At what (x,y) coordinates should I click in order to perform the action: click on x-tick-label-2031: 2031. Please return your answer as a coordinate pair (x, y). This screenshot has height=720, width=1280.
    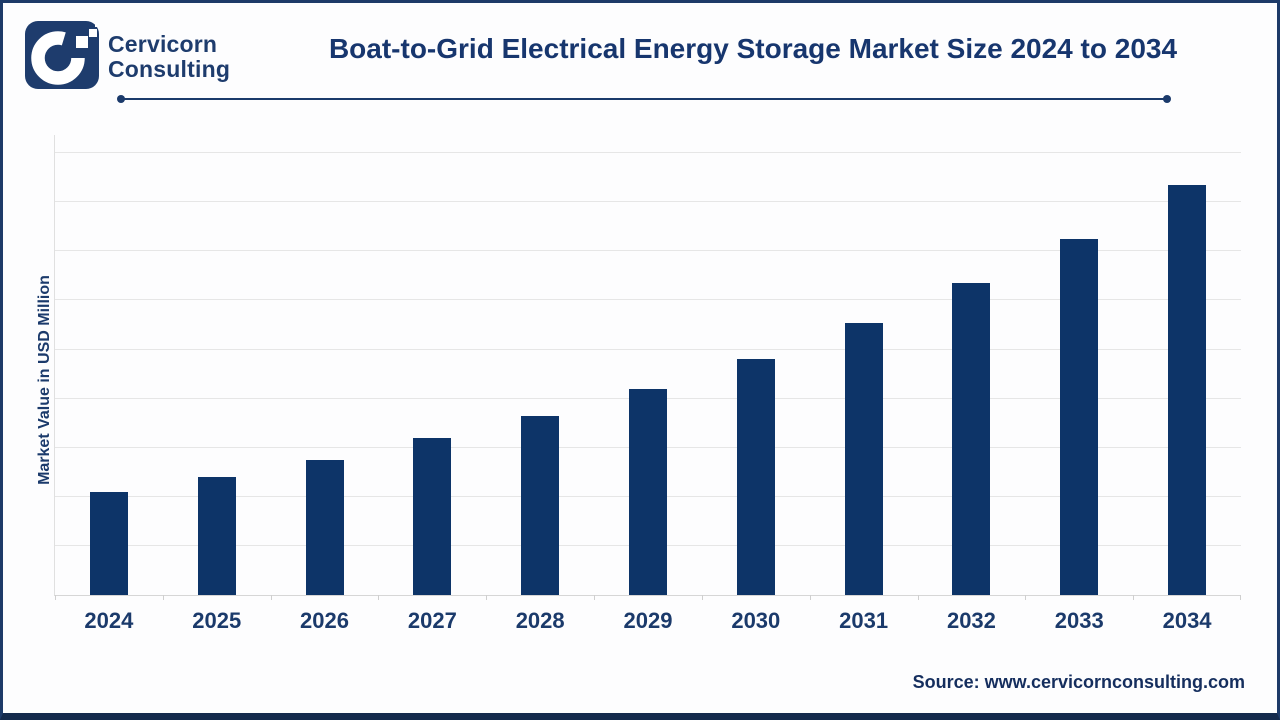
    Looking at the image, I should click on (864, 620).